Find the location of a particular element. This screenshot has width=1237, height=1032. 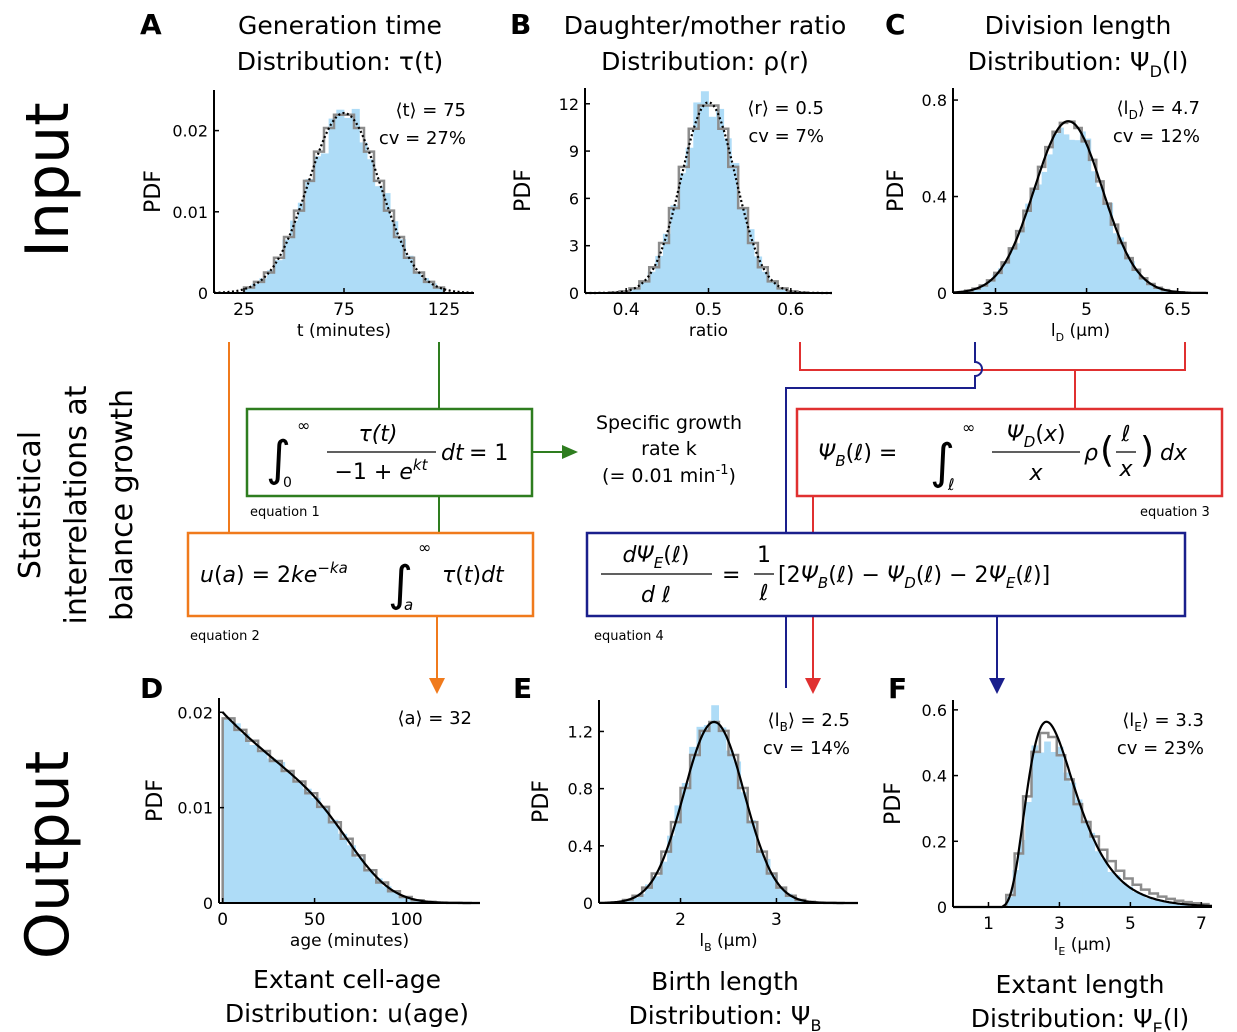

x-tick-label: 125 is located at coordinates (444, 310).